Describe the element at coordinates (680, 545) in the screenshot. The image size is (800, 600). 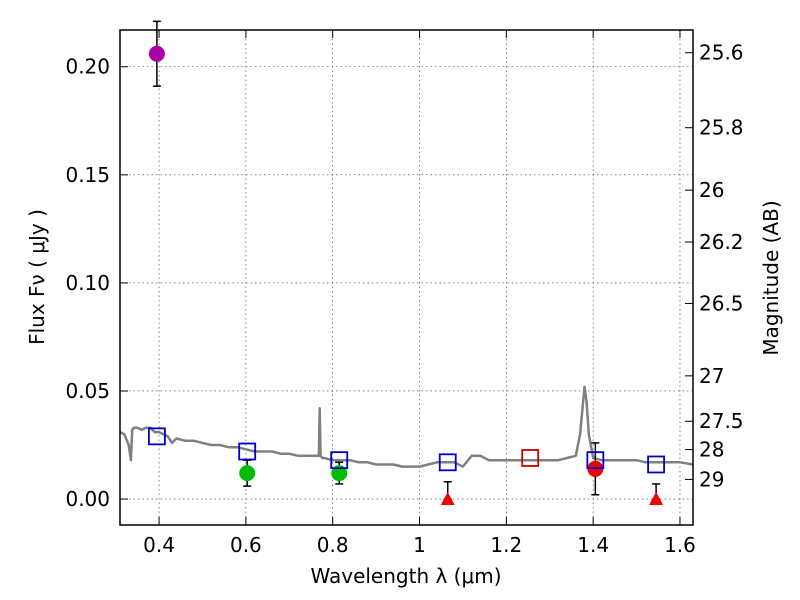
I see `x-tick-label: 1.6` at that location.